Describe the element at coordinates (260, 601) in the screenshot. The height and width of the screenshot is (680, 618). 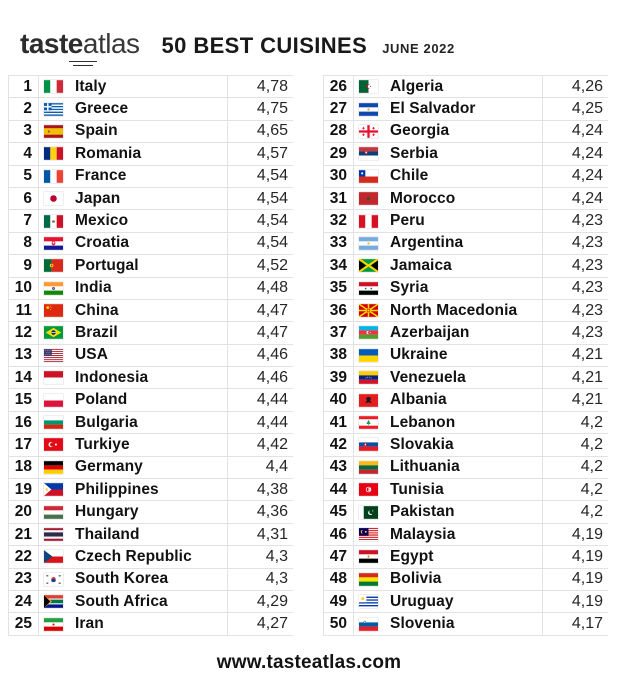
I see `score: 4,29` at that location.